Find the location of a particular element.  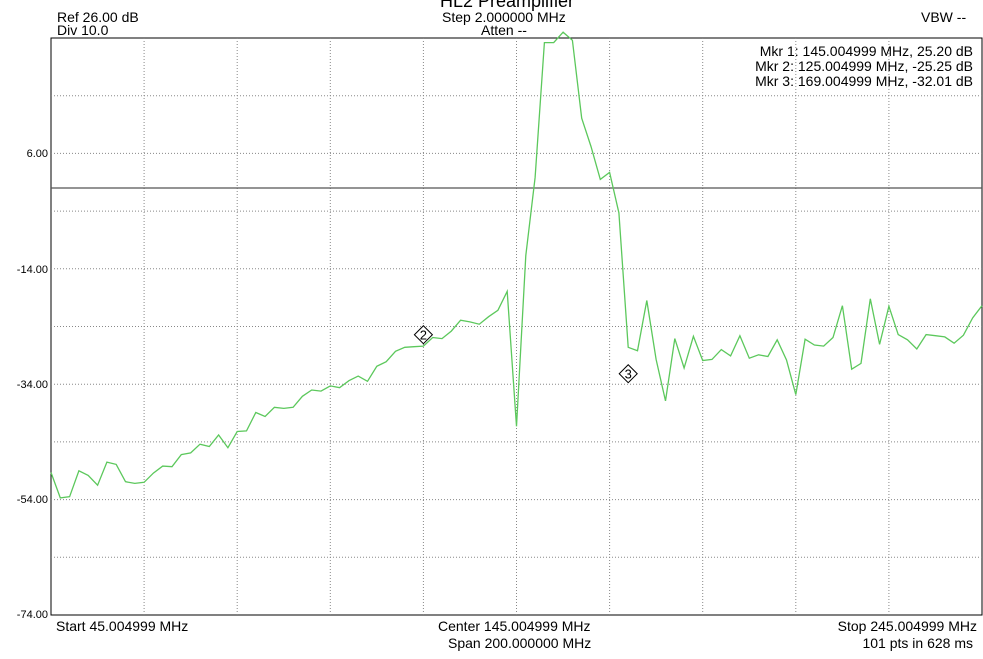

marker-2-readout: Mkr 2: 125.004999 MHz, -25.25 dB is located at coordinates (864, 66).